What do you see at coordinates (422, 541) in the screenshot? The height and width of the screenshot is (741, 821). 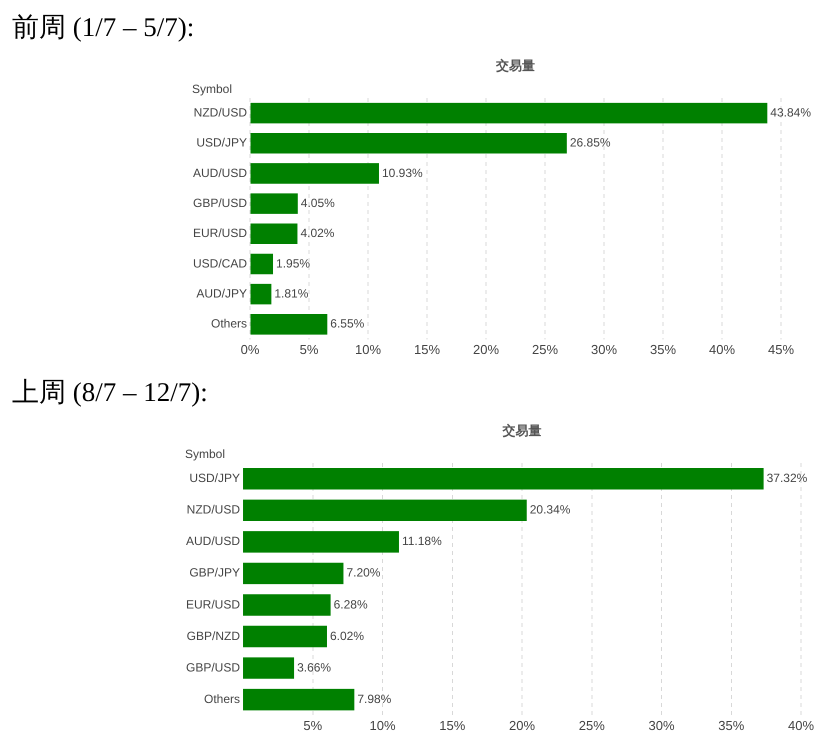 I see `data-label: 11.18%` at bounding box center [422, 541].